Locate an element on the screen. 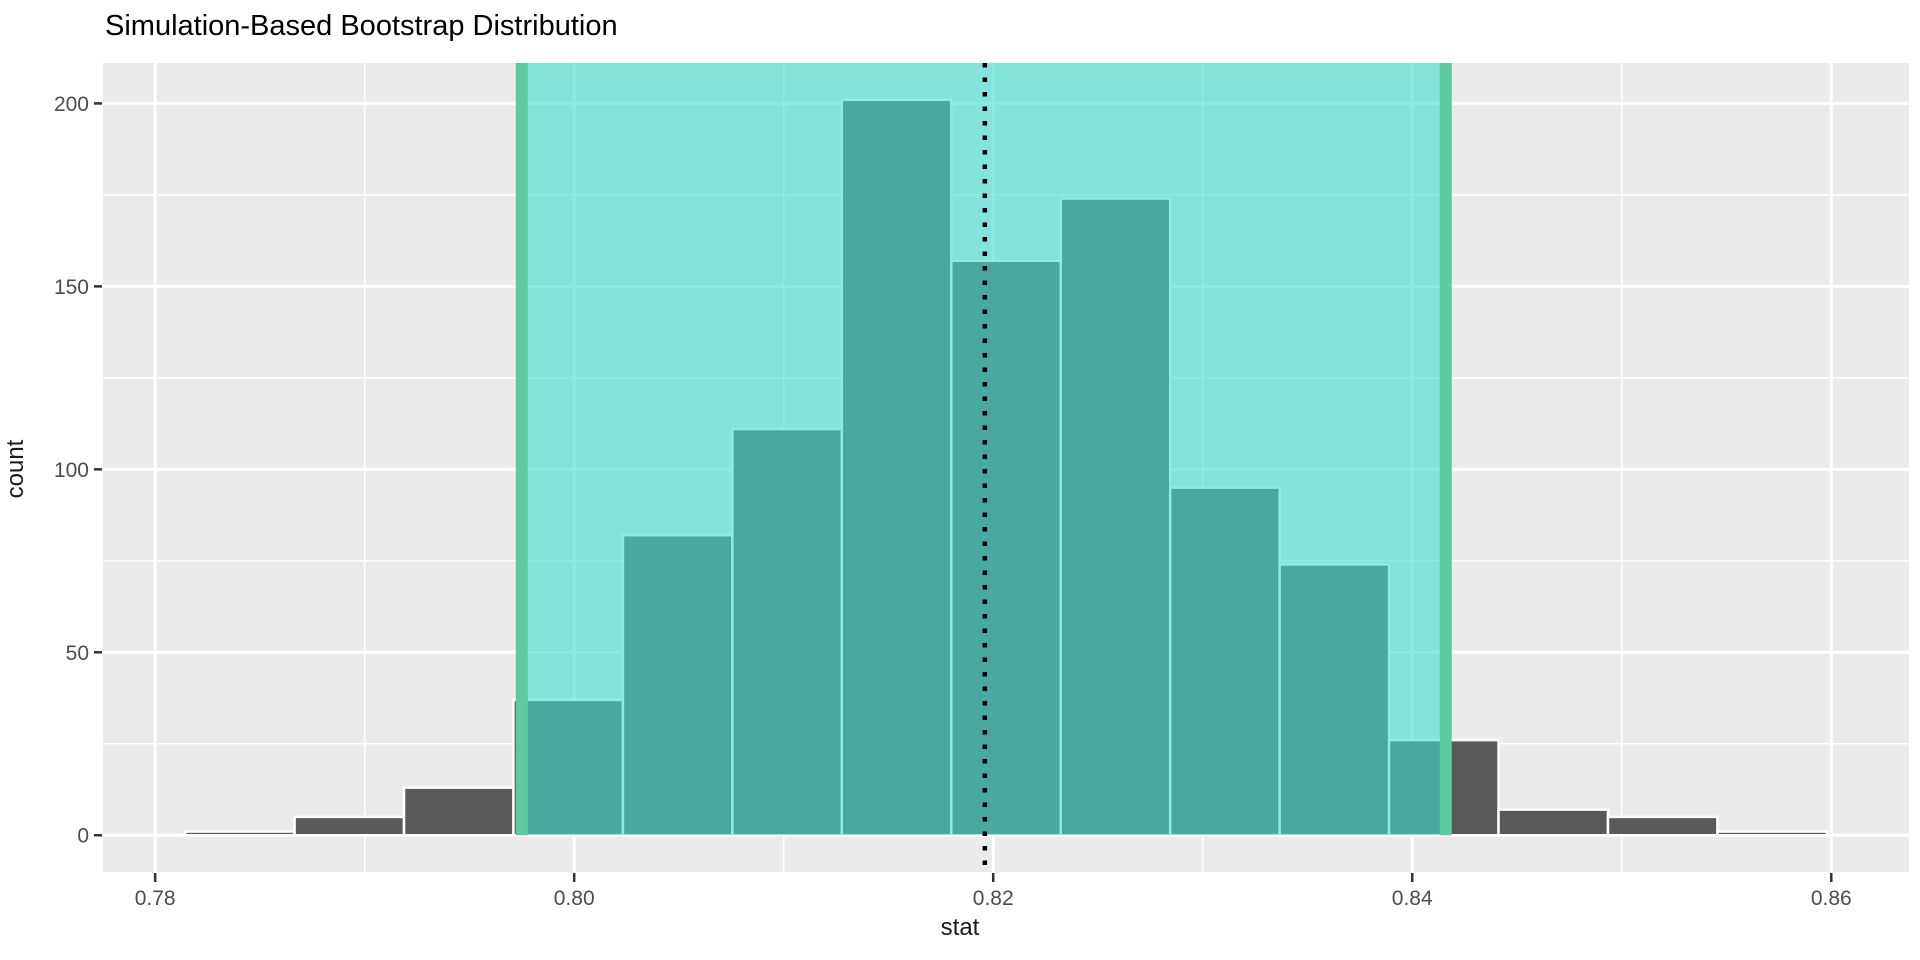  x-tick-label: 0.80 is located at coordinates (574, 898).